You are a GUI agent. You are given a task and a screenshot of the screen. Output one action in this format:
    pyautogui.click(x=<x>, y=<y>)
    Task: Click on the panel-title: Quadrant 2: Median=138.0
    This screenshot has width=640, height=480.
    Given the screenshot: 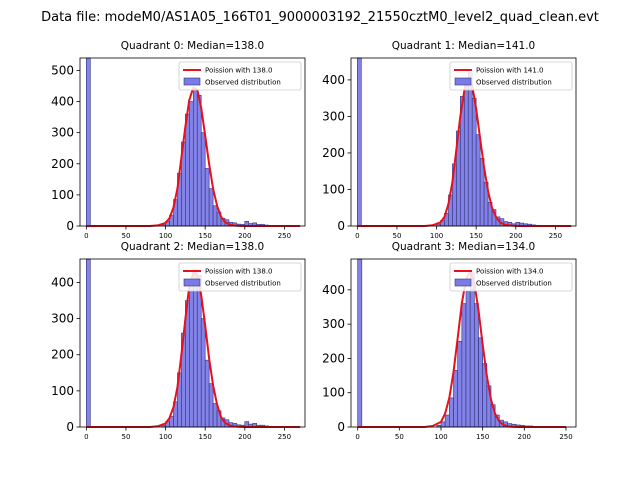 What is the action you would take?
    pyautogui.click(x=192, y=247)
    